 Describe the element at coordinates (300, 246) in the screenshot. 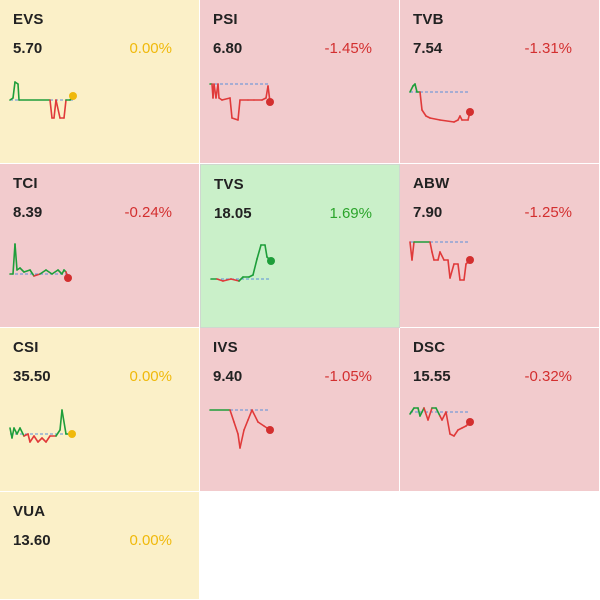

I see `stock-tile-tvs: TVS 18.05 1.69%` at that location.